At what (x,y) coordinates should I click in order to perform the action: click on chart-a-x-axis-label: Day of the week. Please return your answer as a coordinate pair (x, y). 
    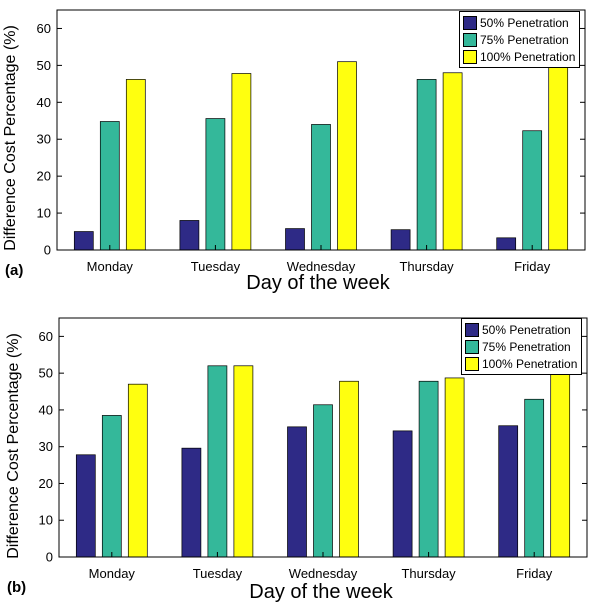
    Looking at the image, I should click on (318, 283).